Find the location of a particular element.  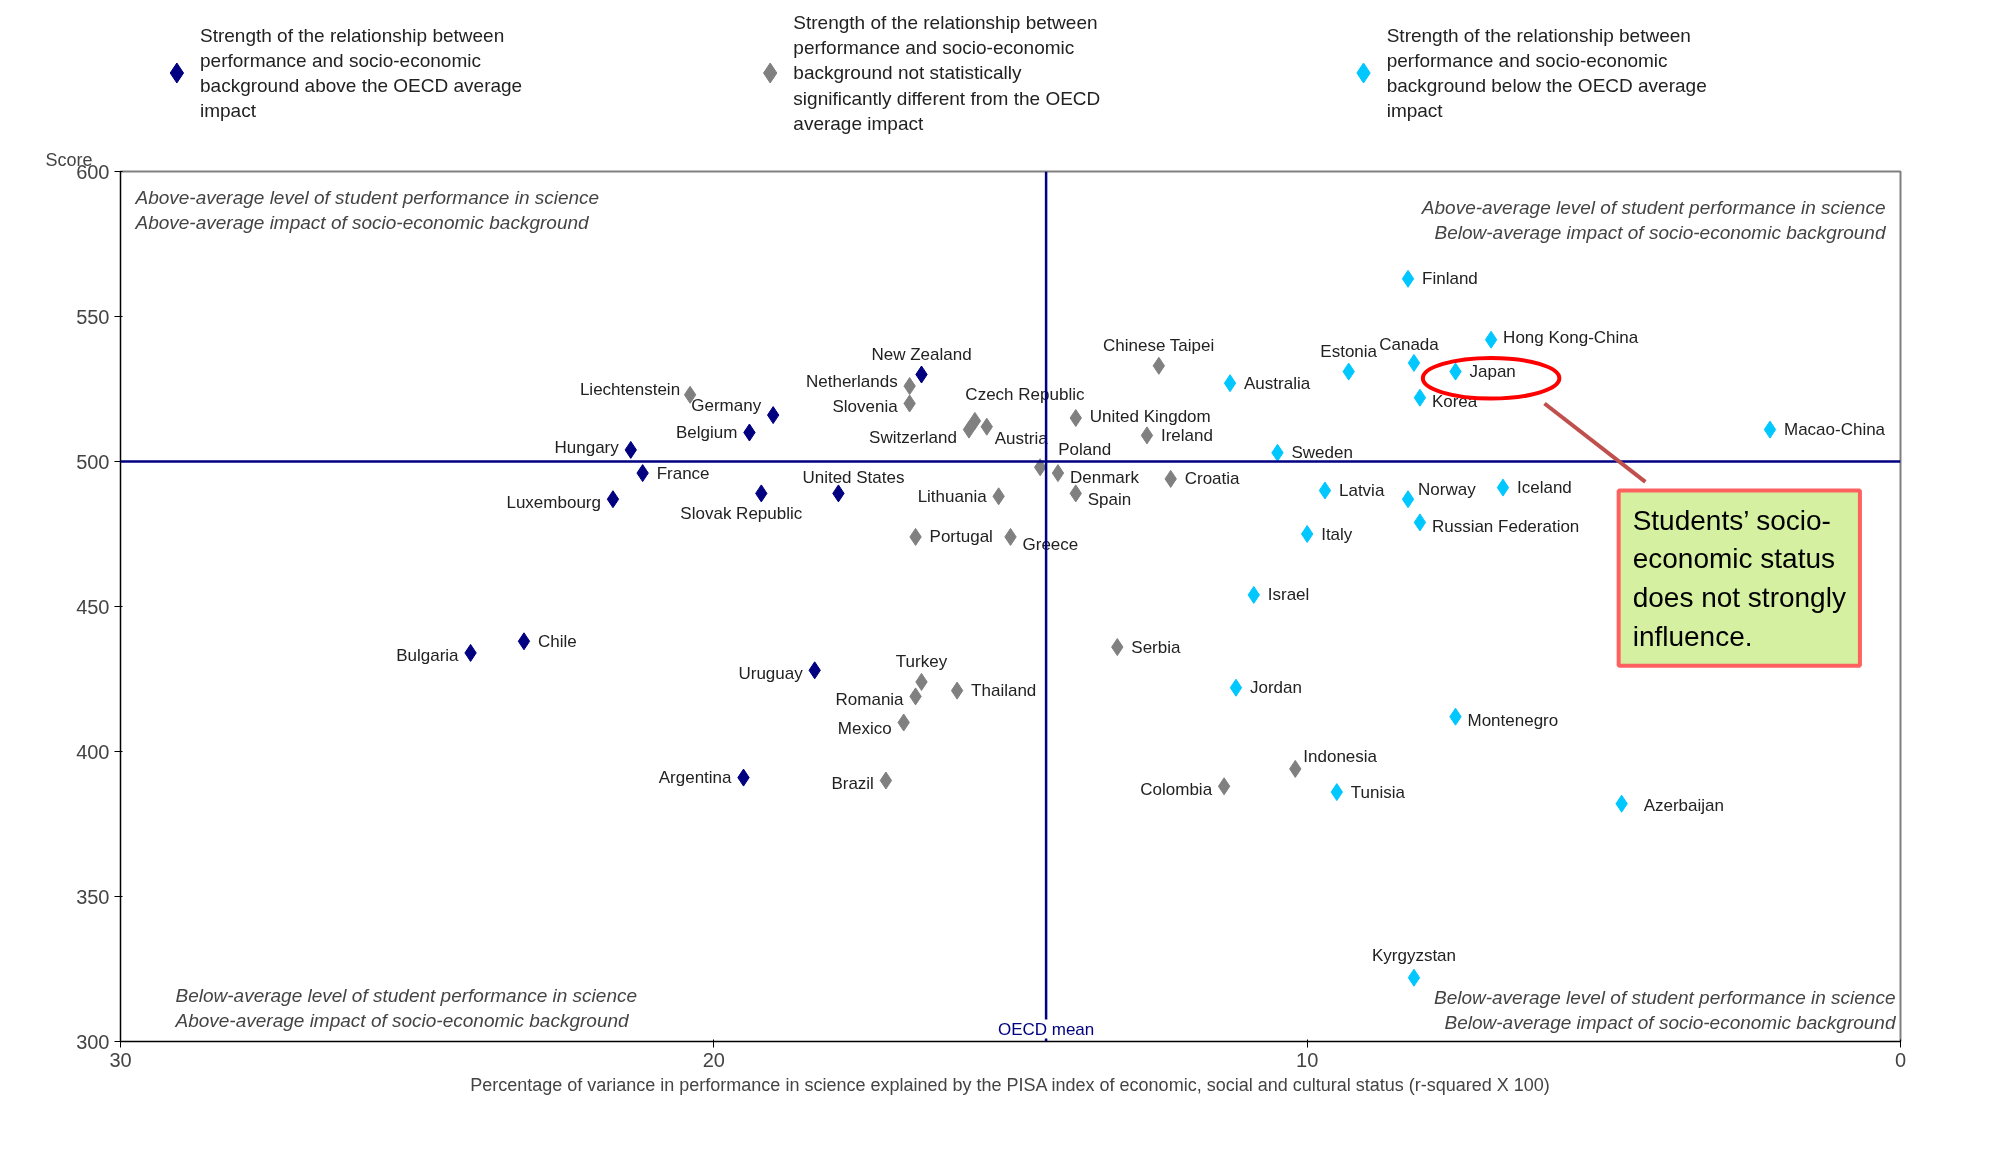

annotation: Croatia is located at coordinates (1212, 479).